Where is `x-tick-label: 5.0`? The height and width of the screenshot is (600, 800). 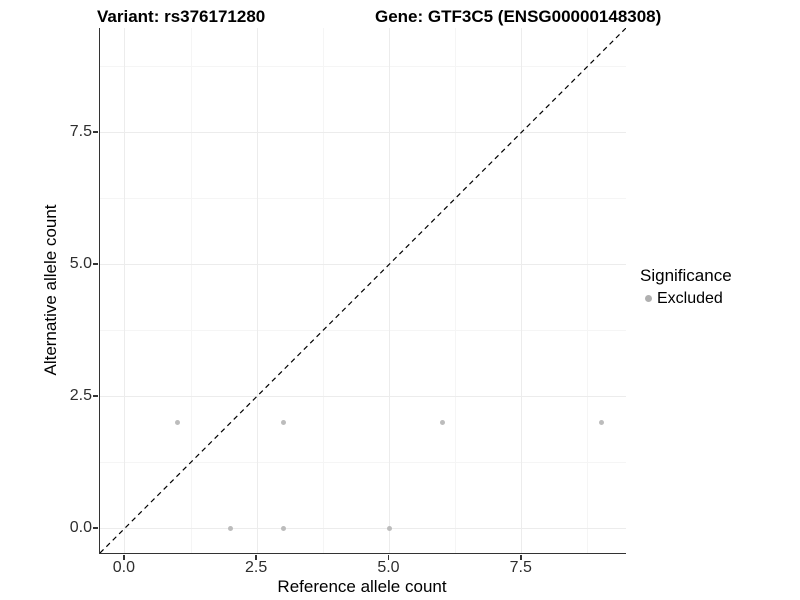
x-tick-label: 5.0 is located at coordinates (388, 567).